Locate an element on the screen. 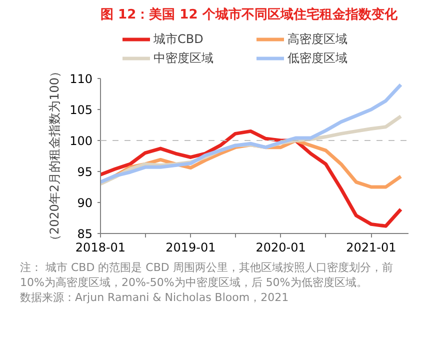 This screenshot has height=349, width=434. y-tick-label: 110 is located at coordinates (81, 79).